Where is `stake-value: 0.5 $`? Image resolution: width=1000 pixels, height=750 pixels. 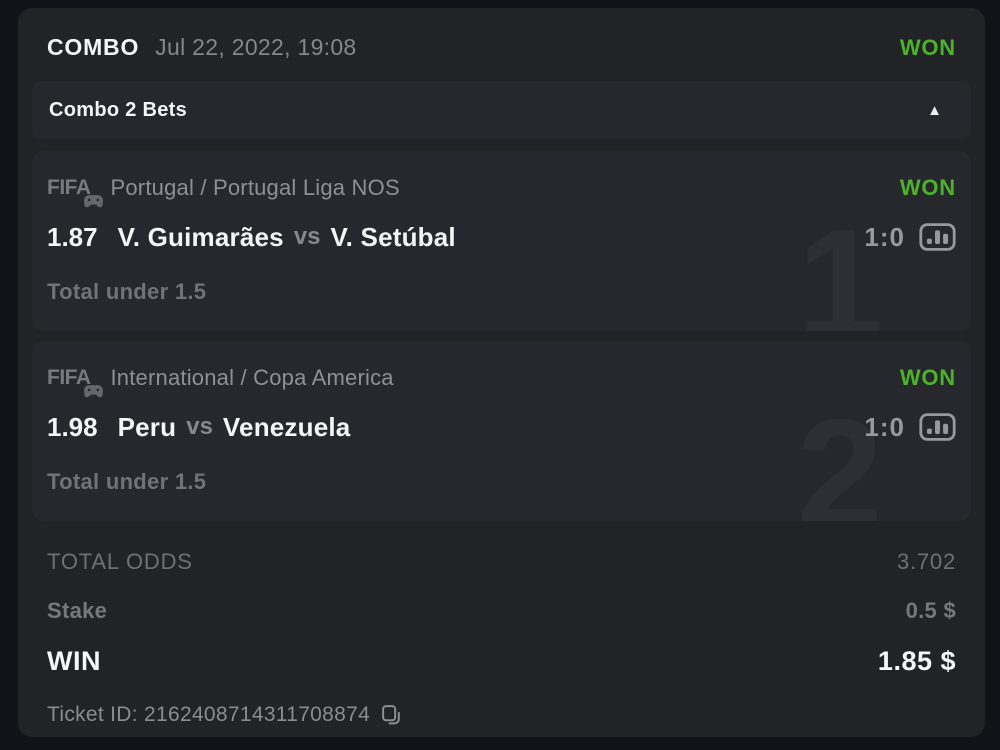 stake-value: 0.5 $ is located at coordinates (930, 610).